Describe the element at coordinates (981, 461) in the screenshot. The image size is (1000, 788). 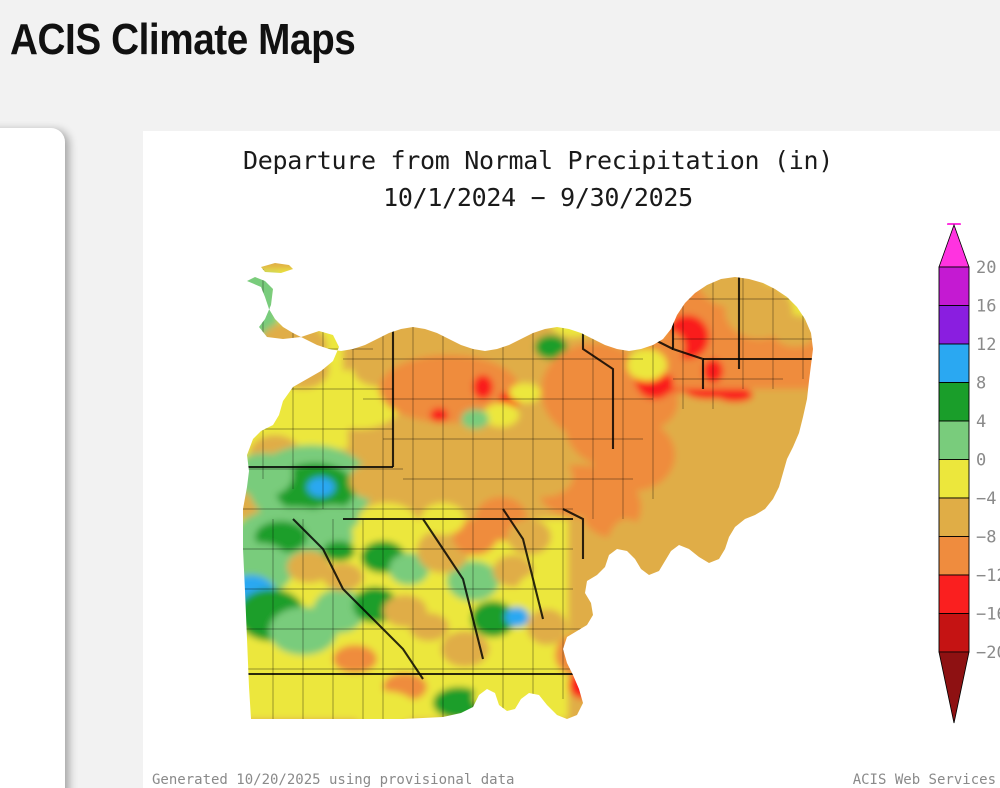
I see `colorbar-tick-0: 0` at that location.